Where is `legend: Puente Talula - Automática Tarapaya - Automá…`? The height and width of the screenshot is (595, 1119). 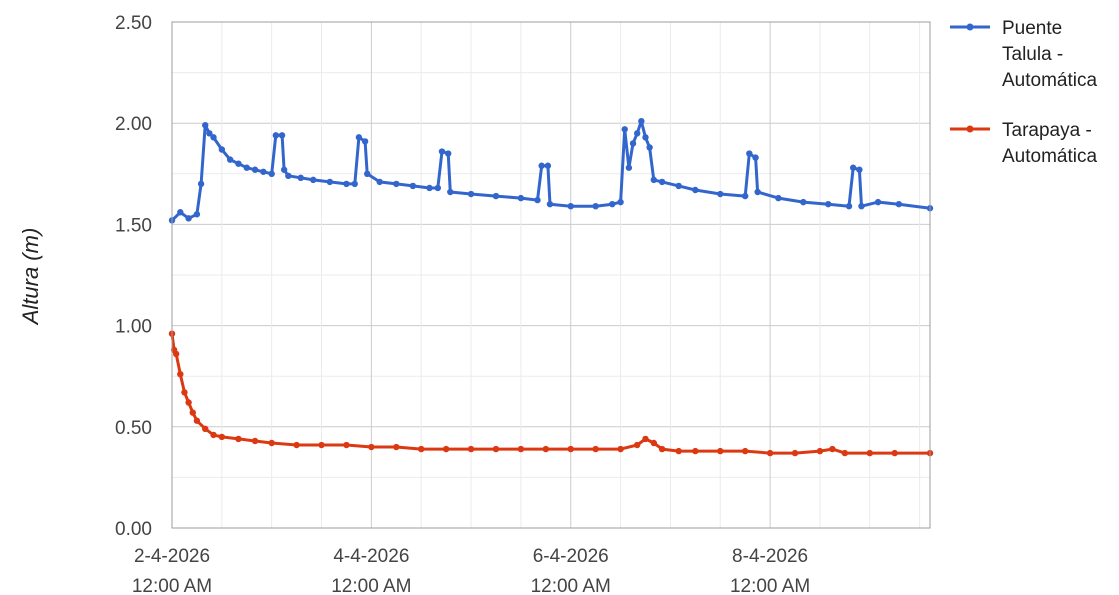
legend: Puente Talula - Automática Tarapaya - Automá… is located at coordinates (1023, 92).